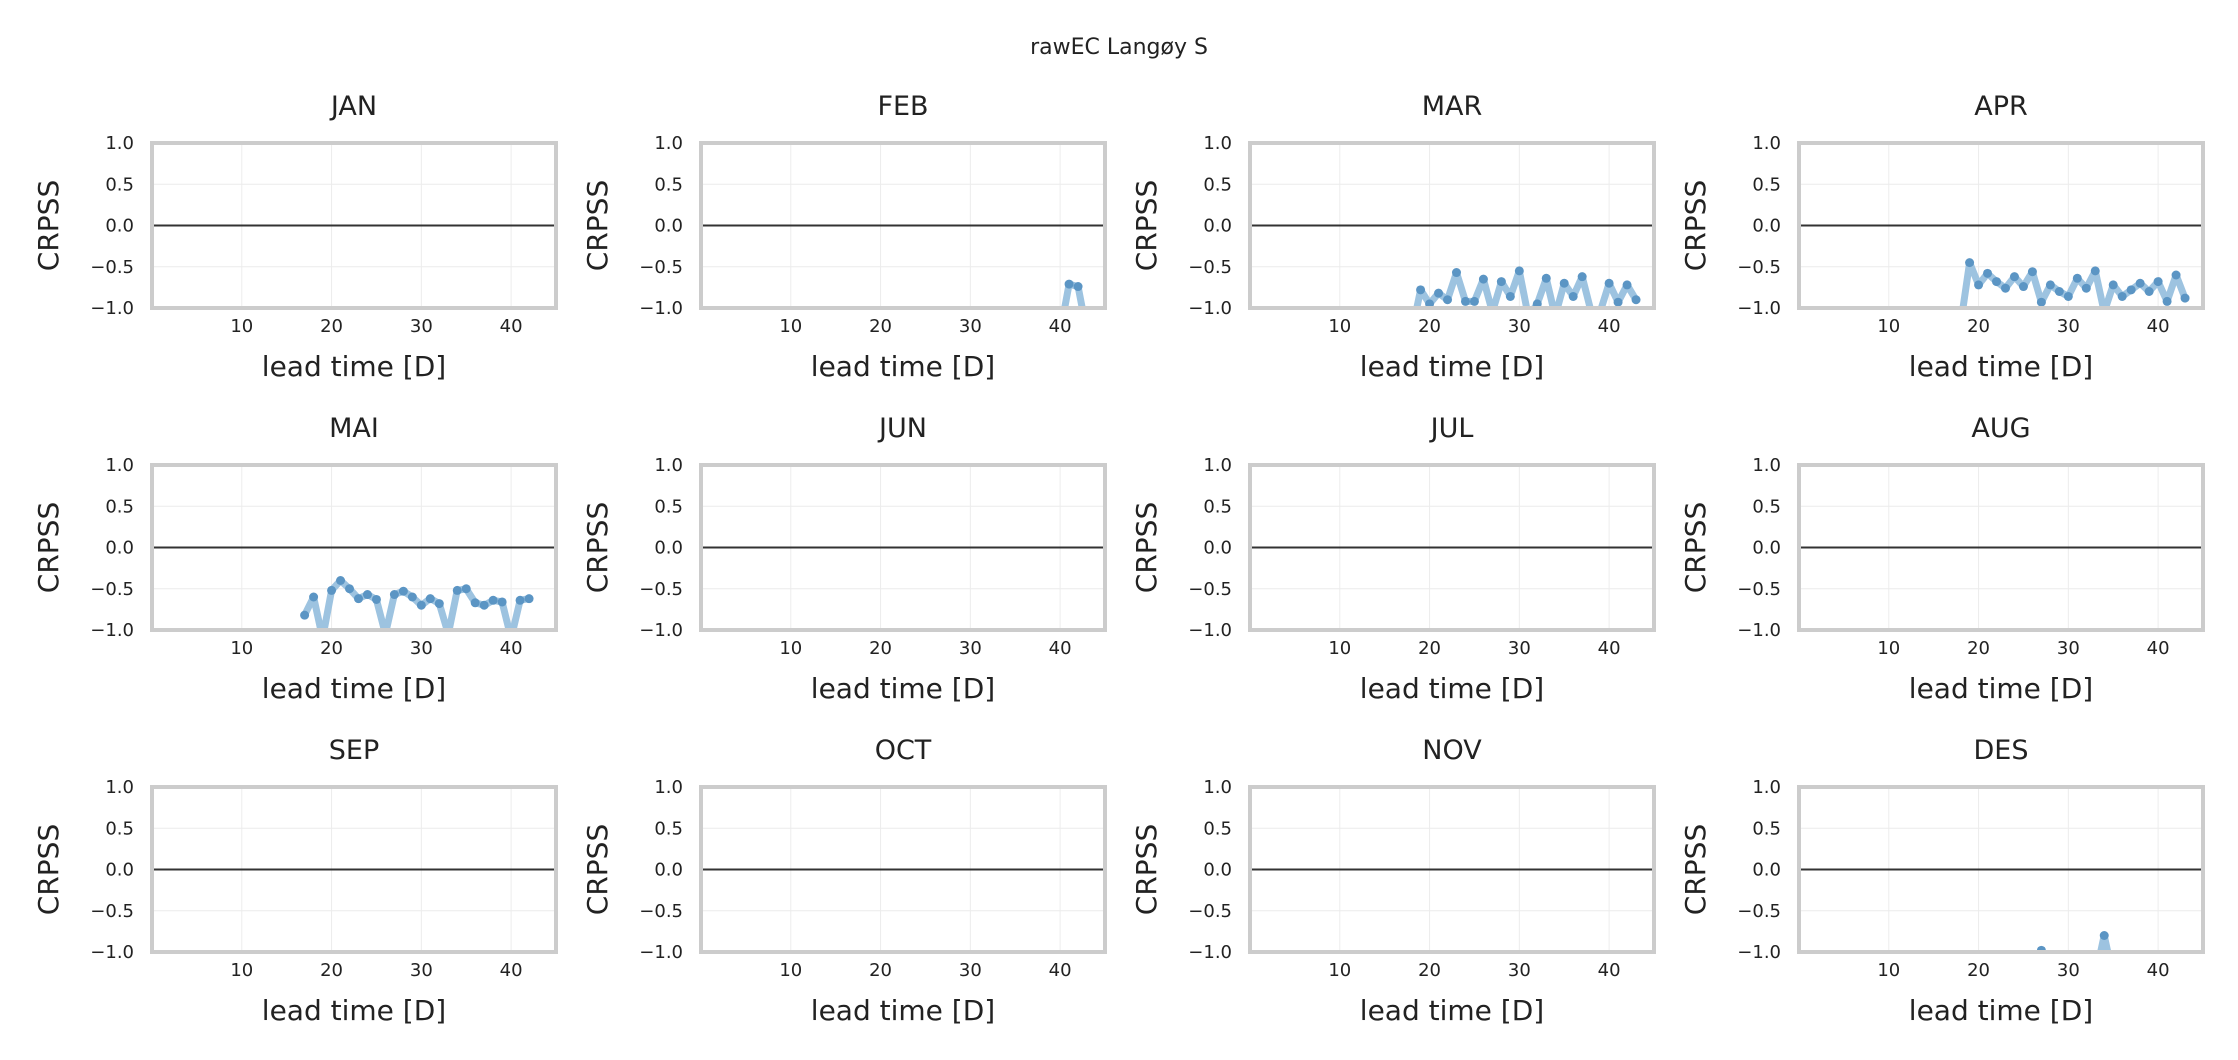 This screenshot has width=2238, height=1060. Describe the element at coordinates (2000, 428) in the screenshot. I see `panel-title: AUG` at that location.